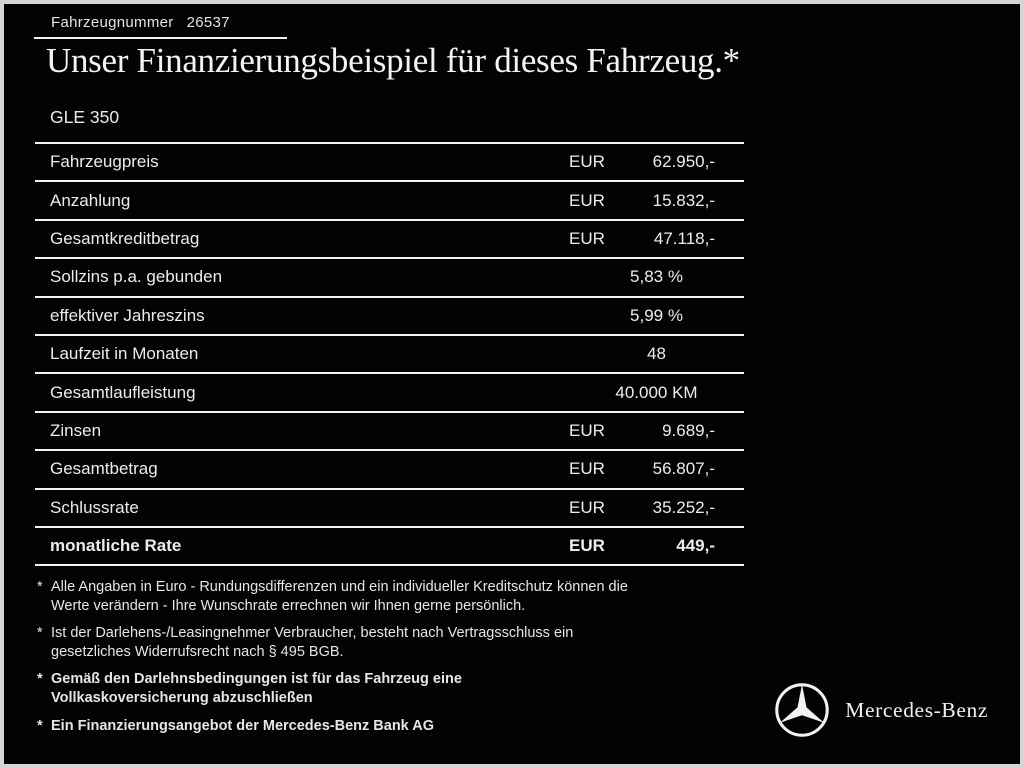 This screenshot has width=1024, height=768. I want to click on amount: 47.118,-, so click(684, 238).